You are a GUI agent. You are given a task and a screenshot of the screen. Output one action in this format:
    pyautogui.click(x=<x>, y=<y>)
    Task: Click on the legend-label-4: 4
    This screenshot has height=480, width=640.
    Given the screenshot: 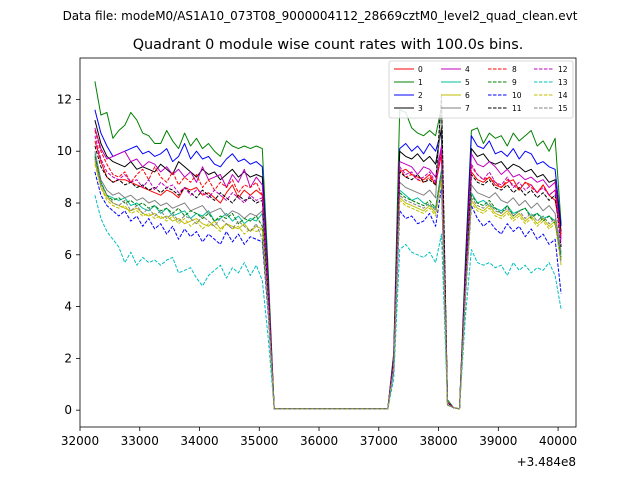 What is the action you would take?
    pyautogui.click(x=467, y=69)
    